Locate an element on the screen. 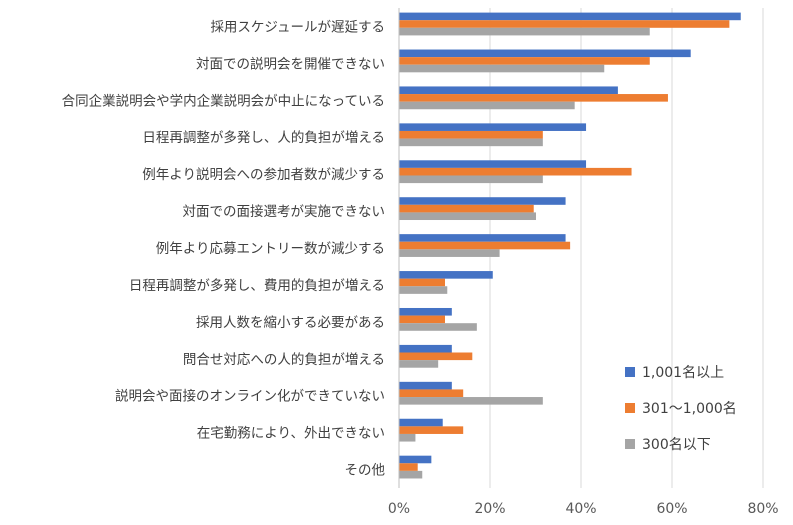 This screenshot has height=525, width=793. category-label: 例年より説明会への参加者数が減少する is located at coordinates (263, 174).